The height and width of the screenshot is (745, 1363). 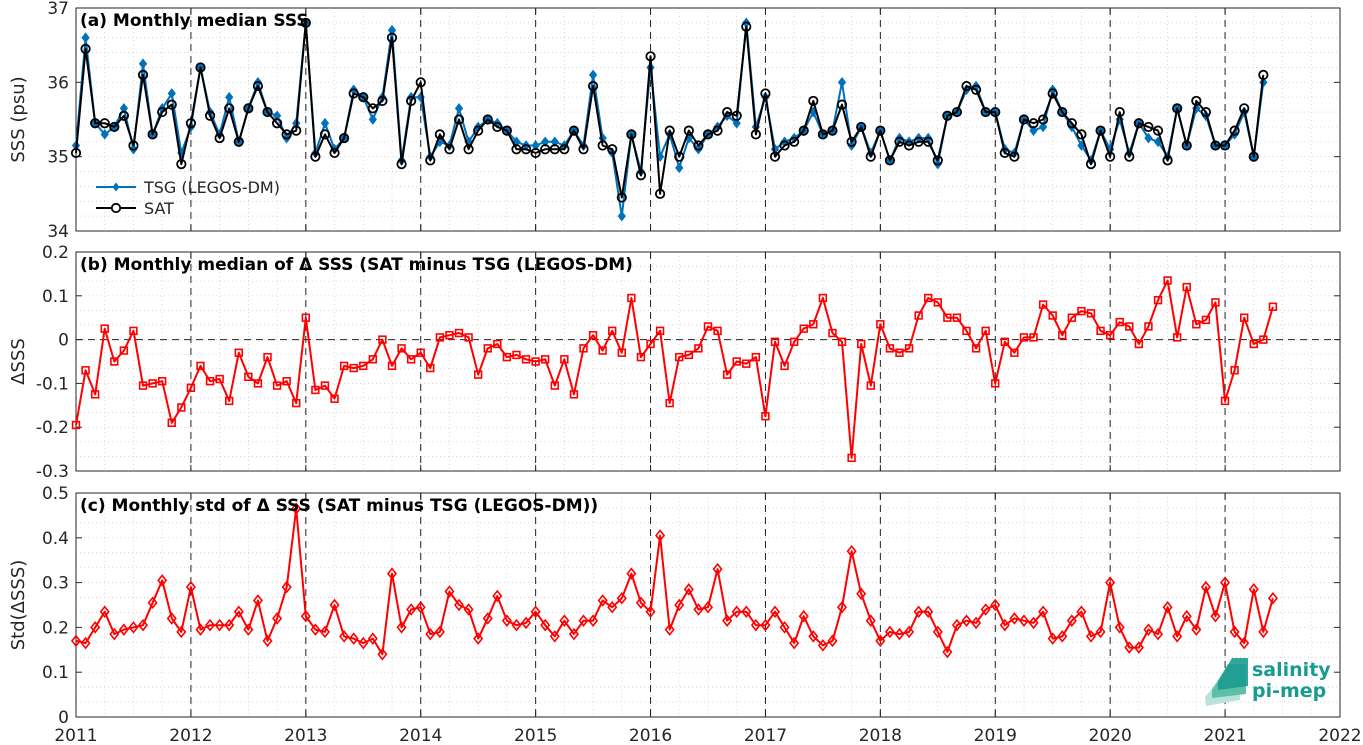 What do you see at coordinates (1224, 735) in the screenshot?
I see `x-tick-label: 2021` at bounding box center [1224, 735].